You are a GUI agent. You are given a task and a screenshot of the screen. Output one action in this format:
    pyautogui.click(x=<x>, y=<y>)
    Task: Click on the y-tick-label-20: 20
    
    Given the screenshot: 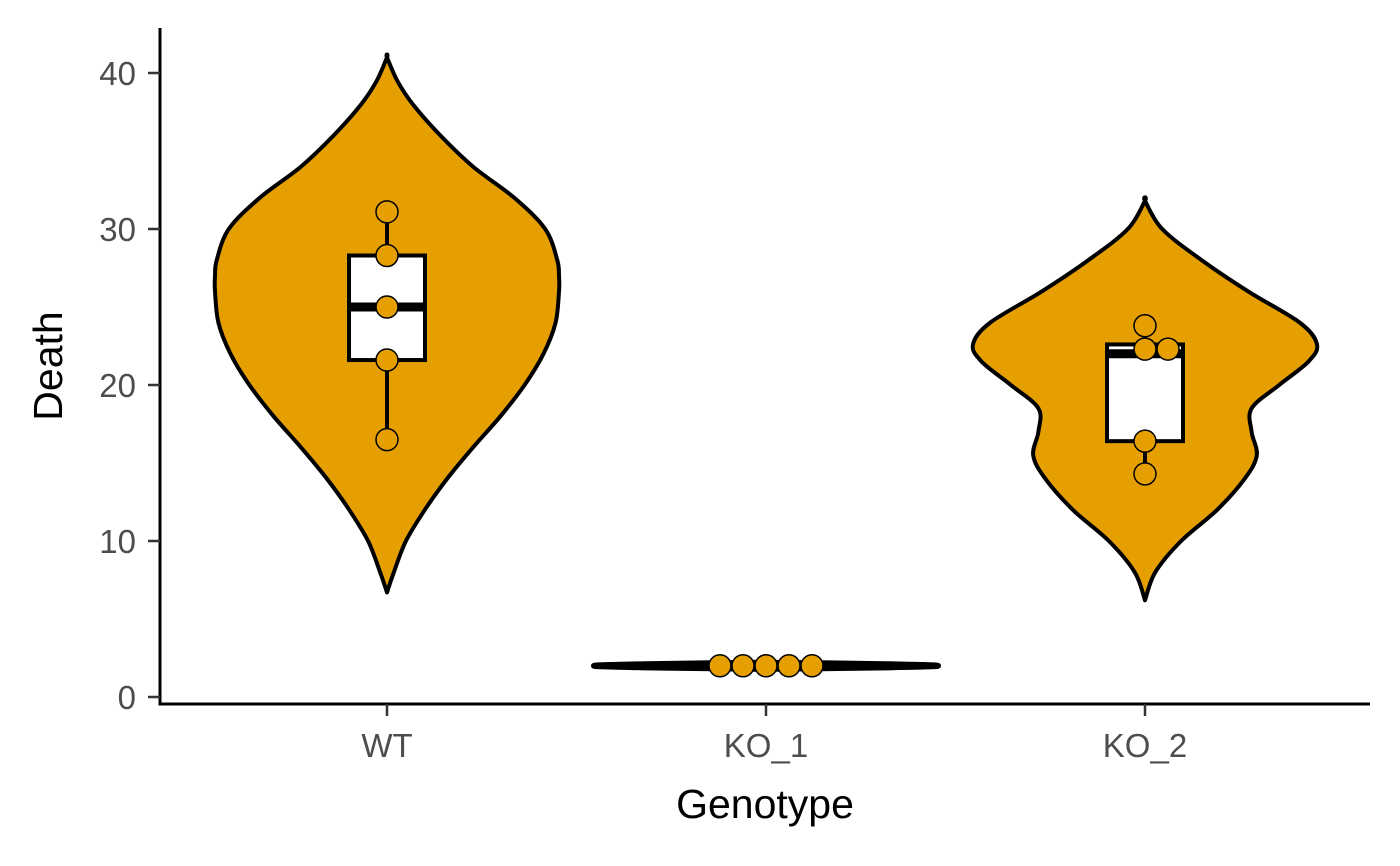 What is the action you would take?
    pyautogui.click(x=117, y=385)
    